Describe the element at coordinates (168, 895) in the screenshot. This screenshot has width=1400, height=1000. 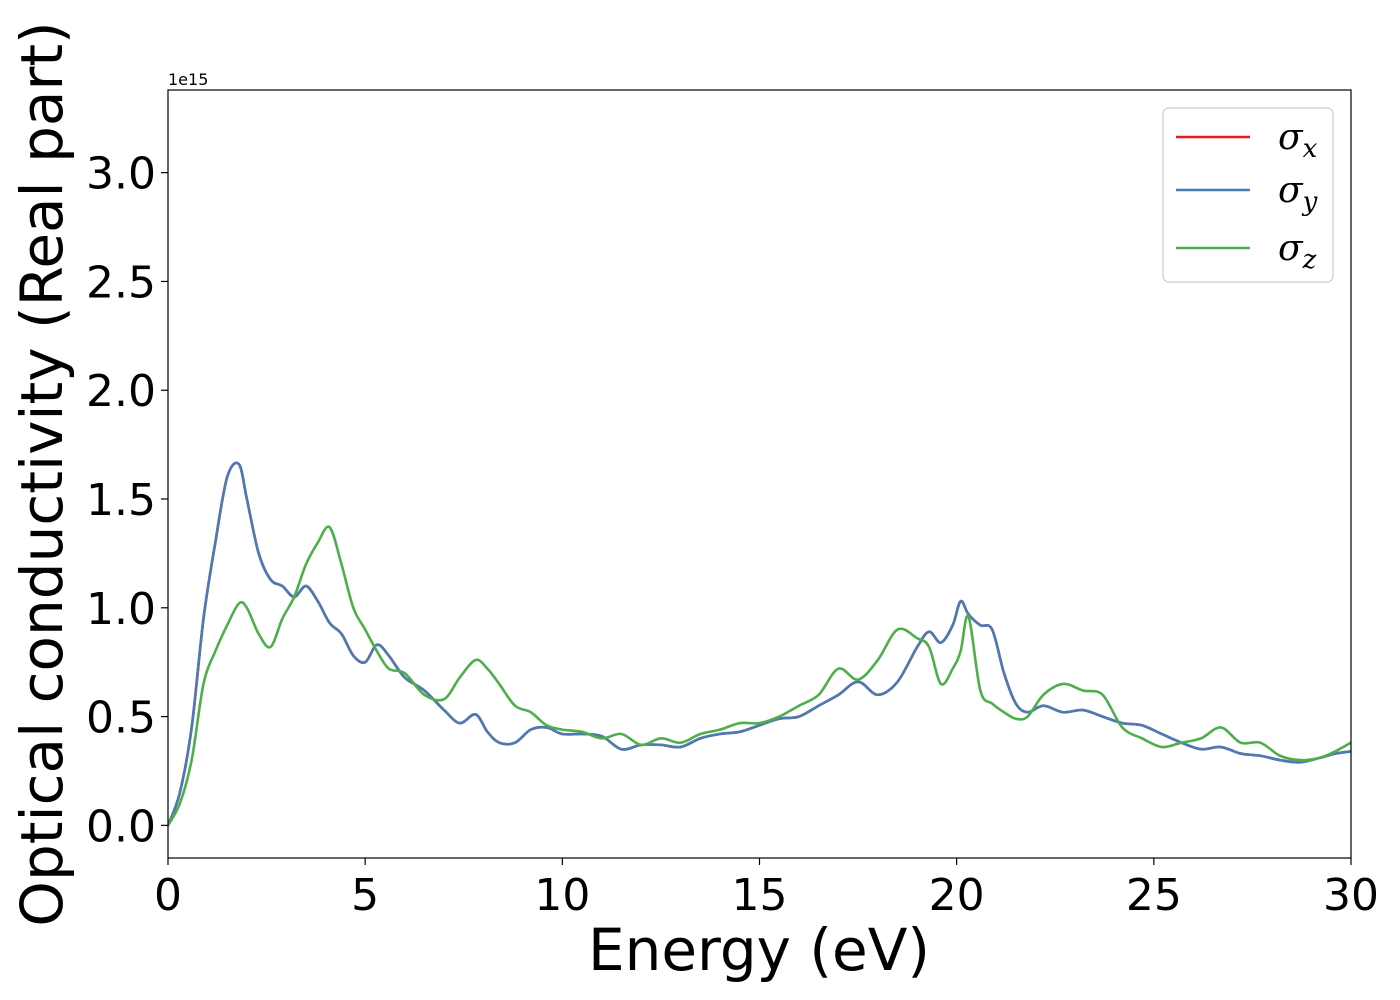
I see `x-tick-label: 0` at that location.